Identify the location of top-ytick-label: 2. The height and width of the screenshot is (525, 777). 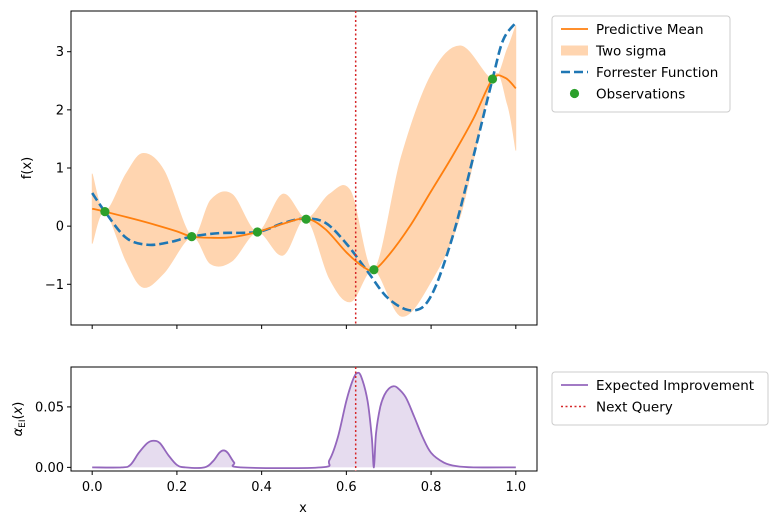
(60, 110).